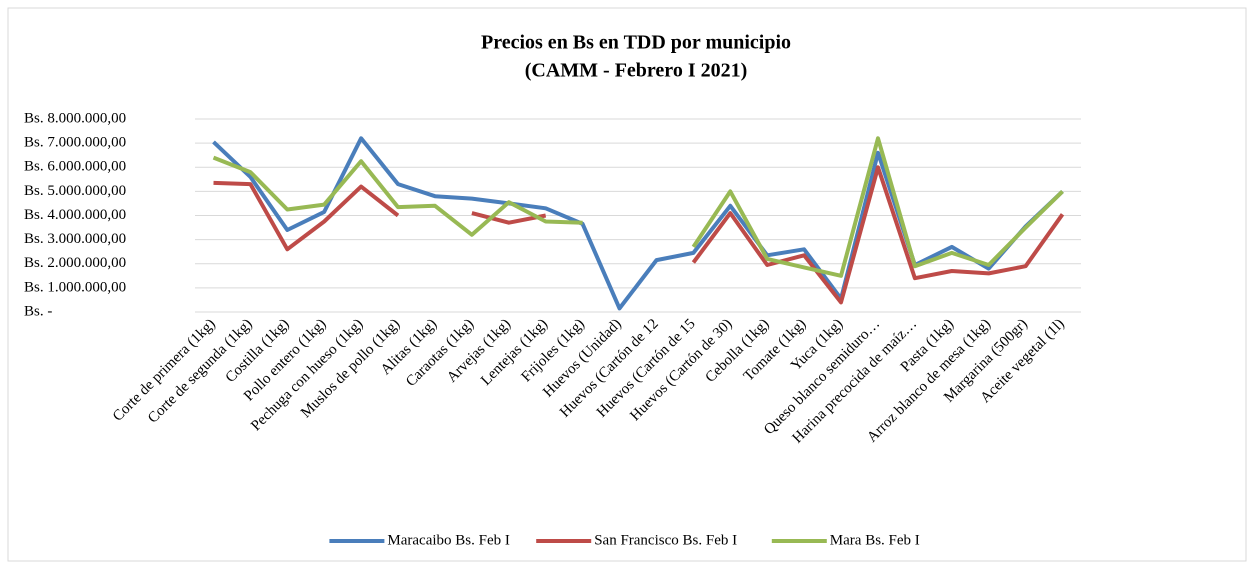  I want to click on y-tick-label: Bs. -, so click(38, 311).